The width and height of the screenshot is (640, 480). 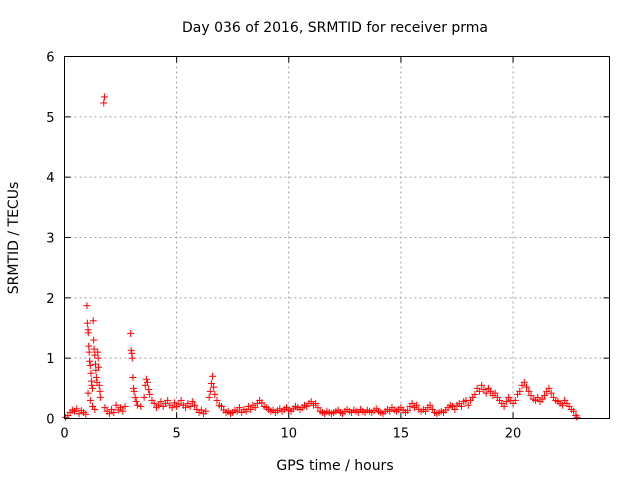 I want to click on x-tick-label: 0, so click(x=64, y=434).